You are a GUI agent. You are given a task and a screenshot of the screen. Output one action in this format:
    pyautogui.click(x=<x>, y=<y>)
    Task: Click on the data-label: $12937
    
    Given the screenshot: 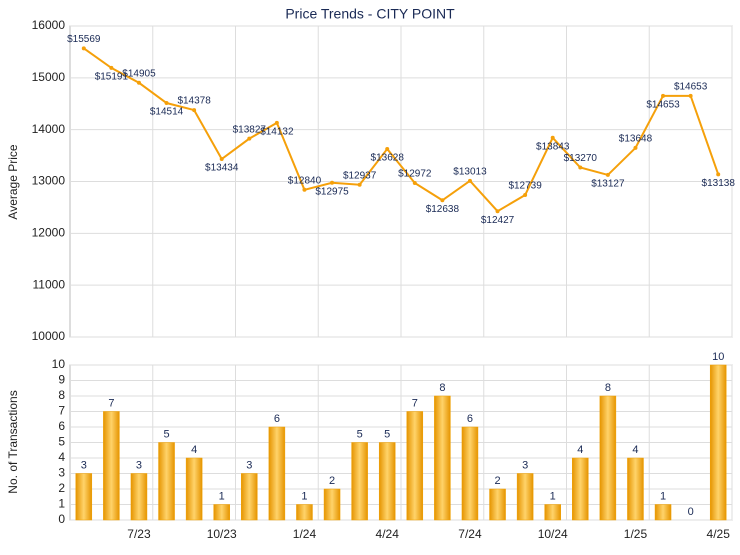 What is the action you would take?
    pyautogui.click(x=360, y=175)
    